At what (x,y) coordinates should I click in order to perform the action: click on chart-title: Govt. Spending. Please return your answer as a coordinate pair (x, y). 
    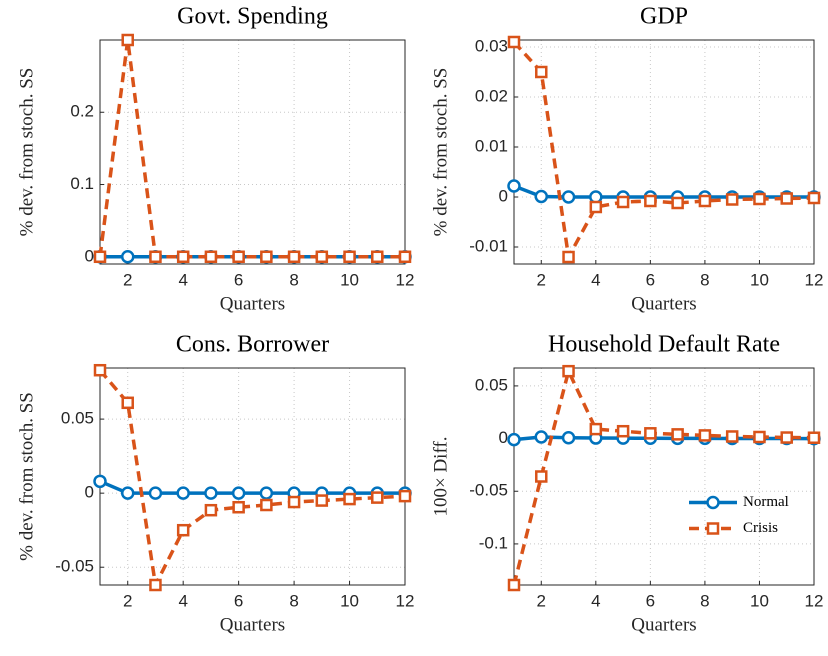
    Looking at the image, I should click on (252, 17).